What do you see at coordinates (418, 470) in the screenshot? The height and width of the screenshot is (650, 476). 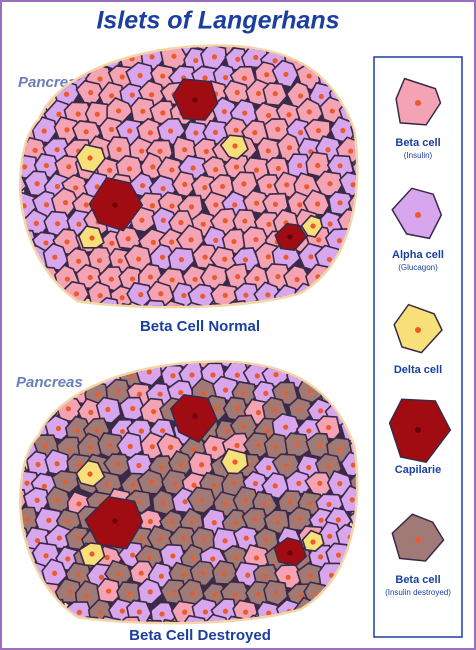 I see `legend-name: Capilarie` at bounding box center [418, 470].